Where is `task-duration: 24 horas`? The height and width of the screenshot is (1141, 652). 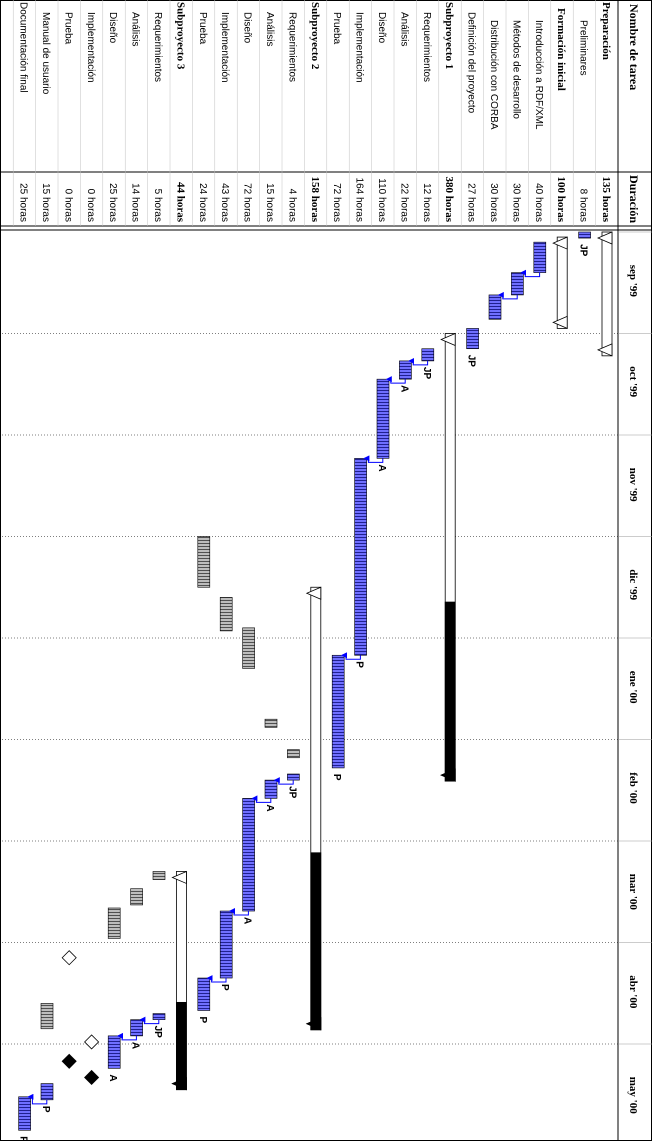
task-duration: 24 horas is located at coordinates (202, 202).